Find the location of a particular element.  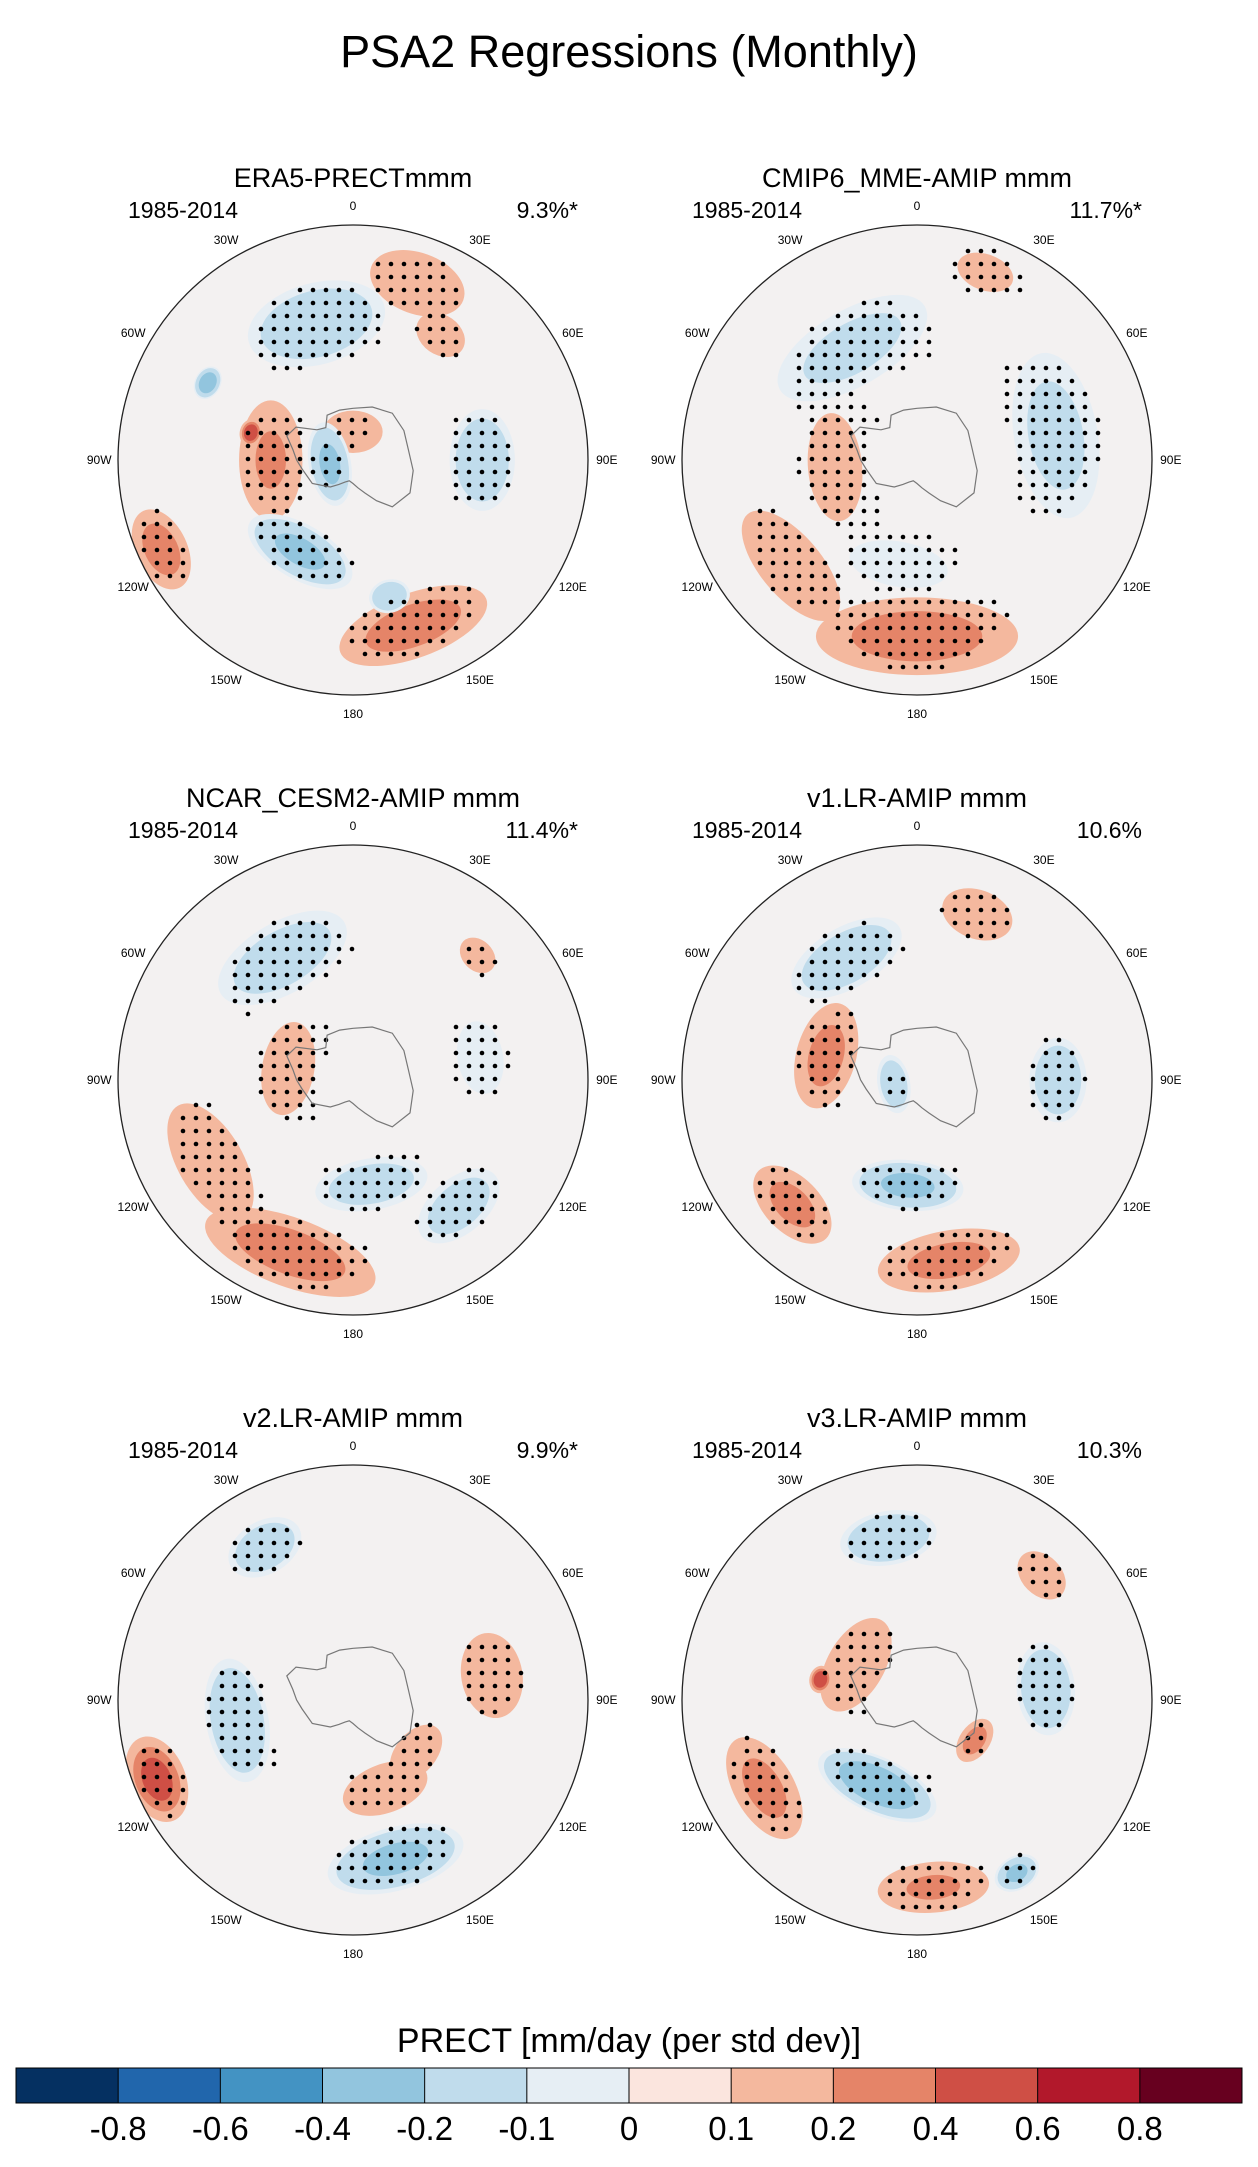

contour-fill is located at coordinates (898, 564).